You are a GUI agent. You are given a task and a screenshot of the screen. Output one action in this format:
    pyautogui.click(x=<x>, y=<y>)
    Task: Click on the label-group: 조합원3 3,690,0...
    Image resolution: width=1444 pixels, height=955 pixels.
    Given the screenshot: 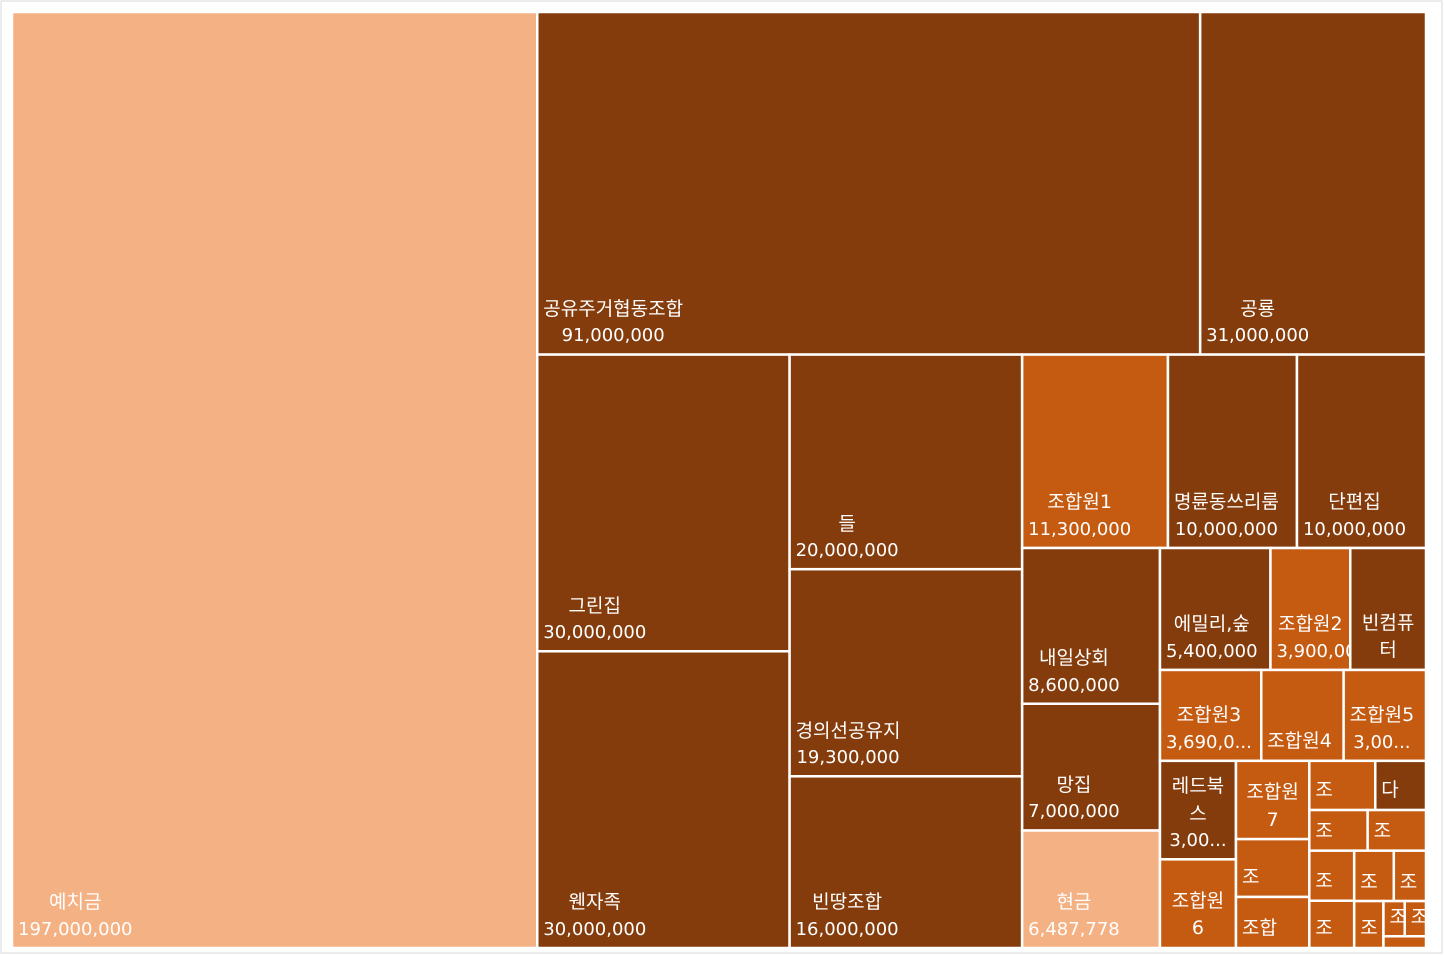 What is the action you would take?
    pyautogui.click(x=1209, y=729)
    